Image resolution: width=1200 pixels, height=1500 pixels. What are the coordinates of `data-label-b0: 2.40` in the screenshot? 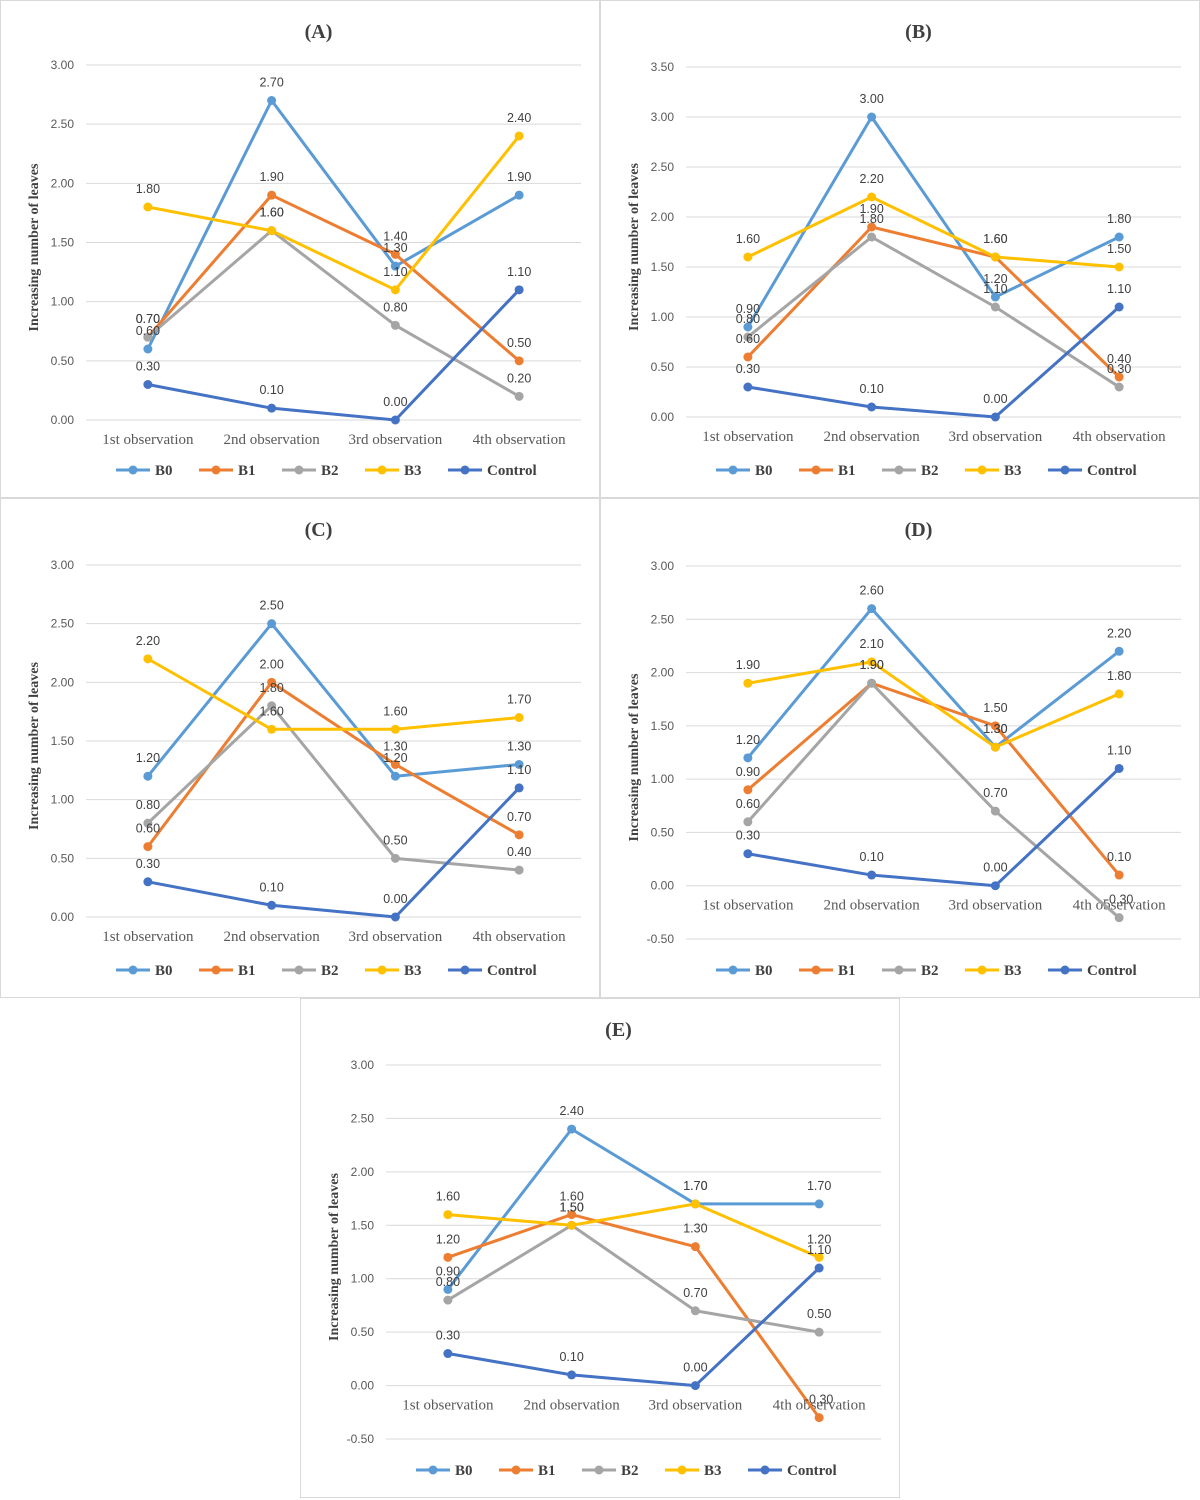 It's located at (571, 1111).